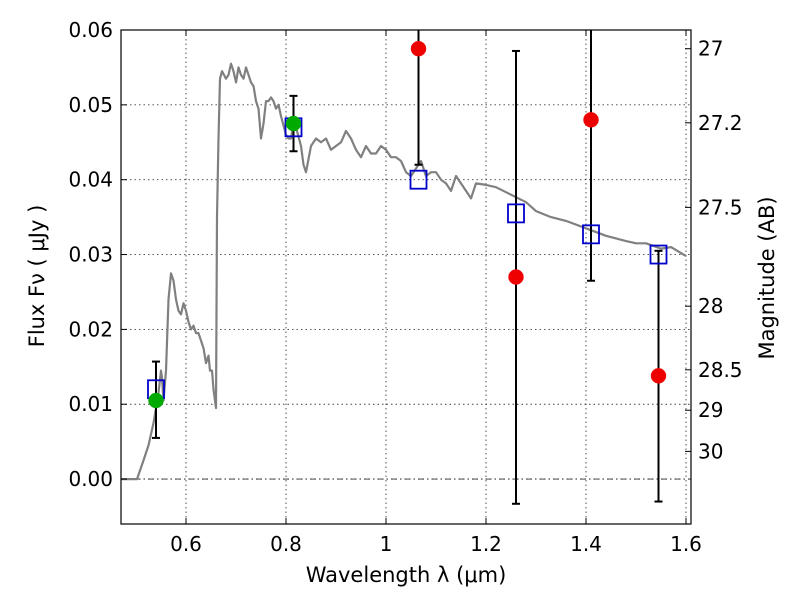 The height and width of the screenshot is (600, 800). I want to click on y-tick-label: 0.00, so click(90, 479).